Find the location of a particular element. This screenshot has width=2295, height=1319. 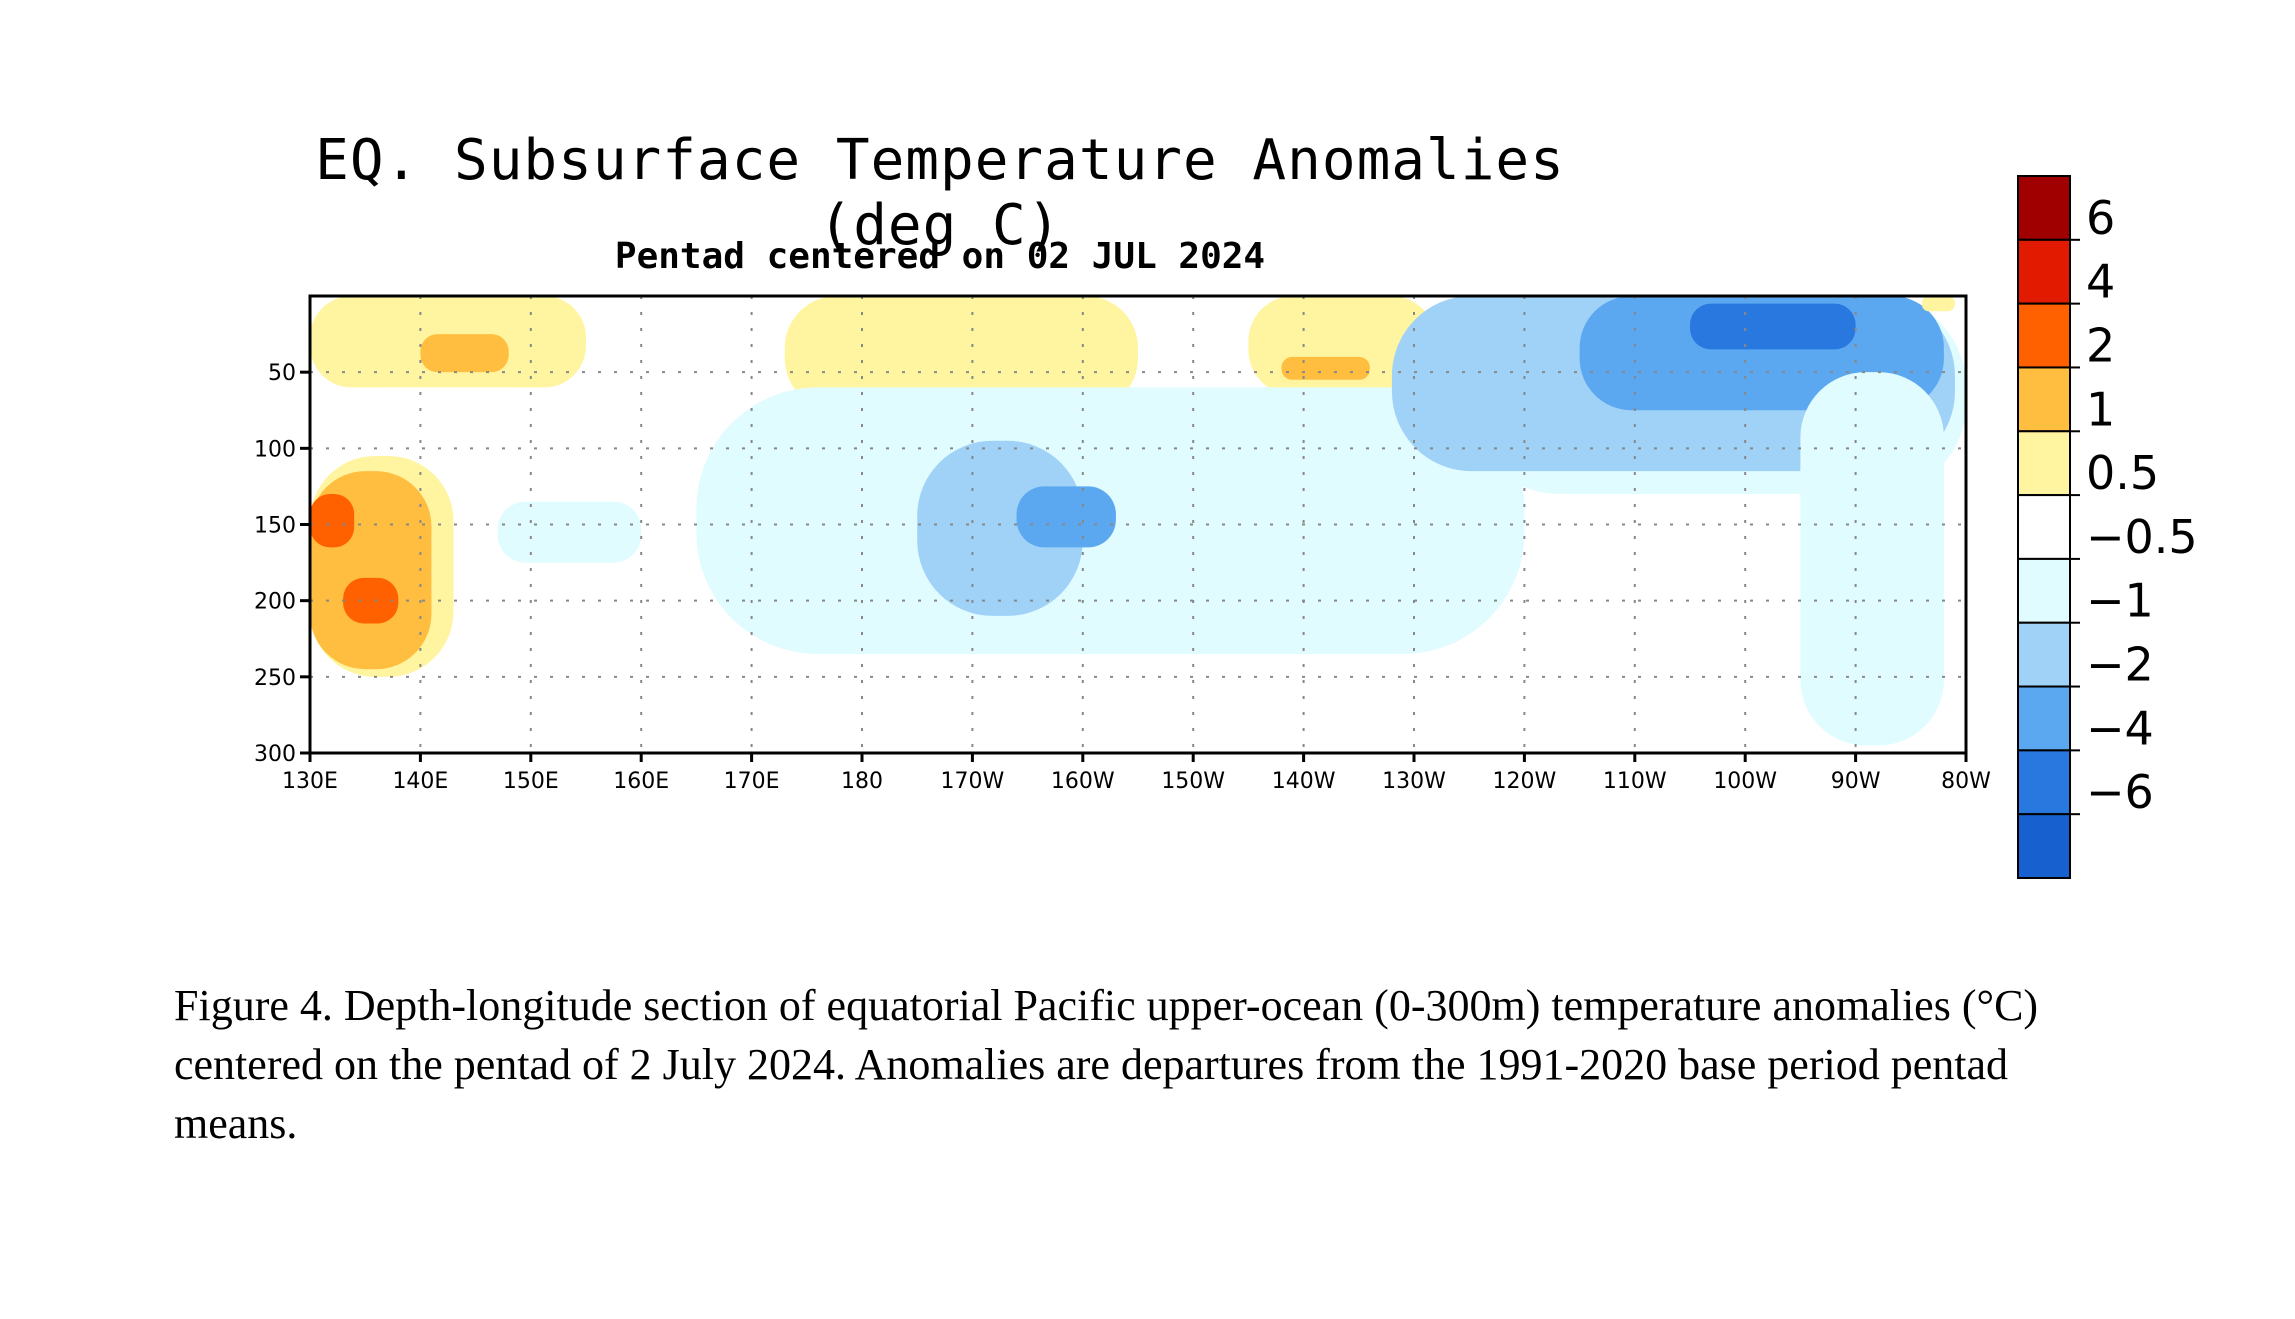

colorbar-label: 4 is located at coordinates (2100, 282).